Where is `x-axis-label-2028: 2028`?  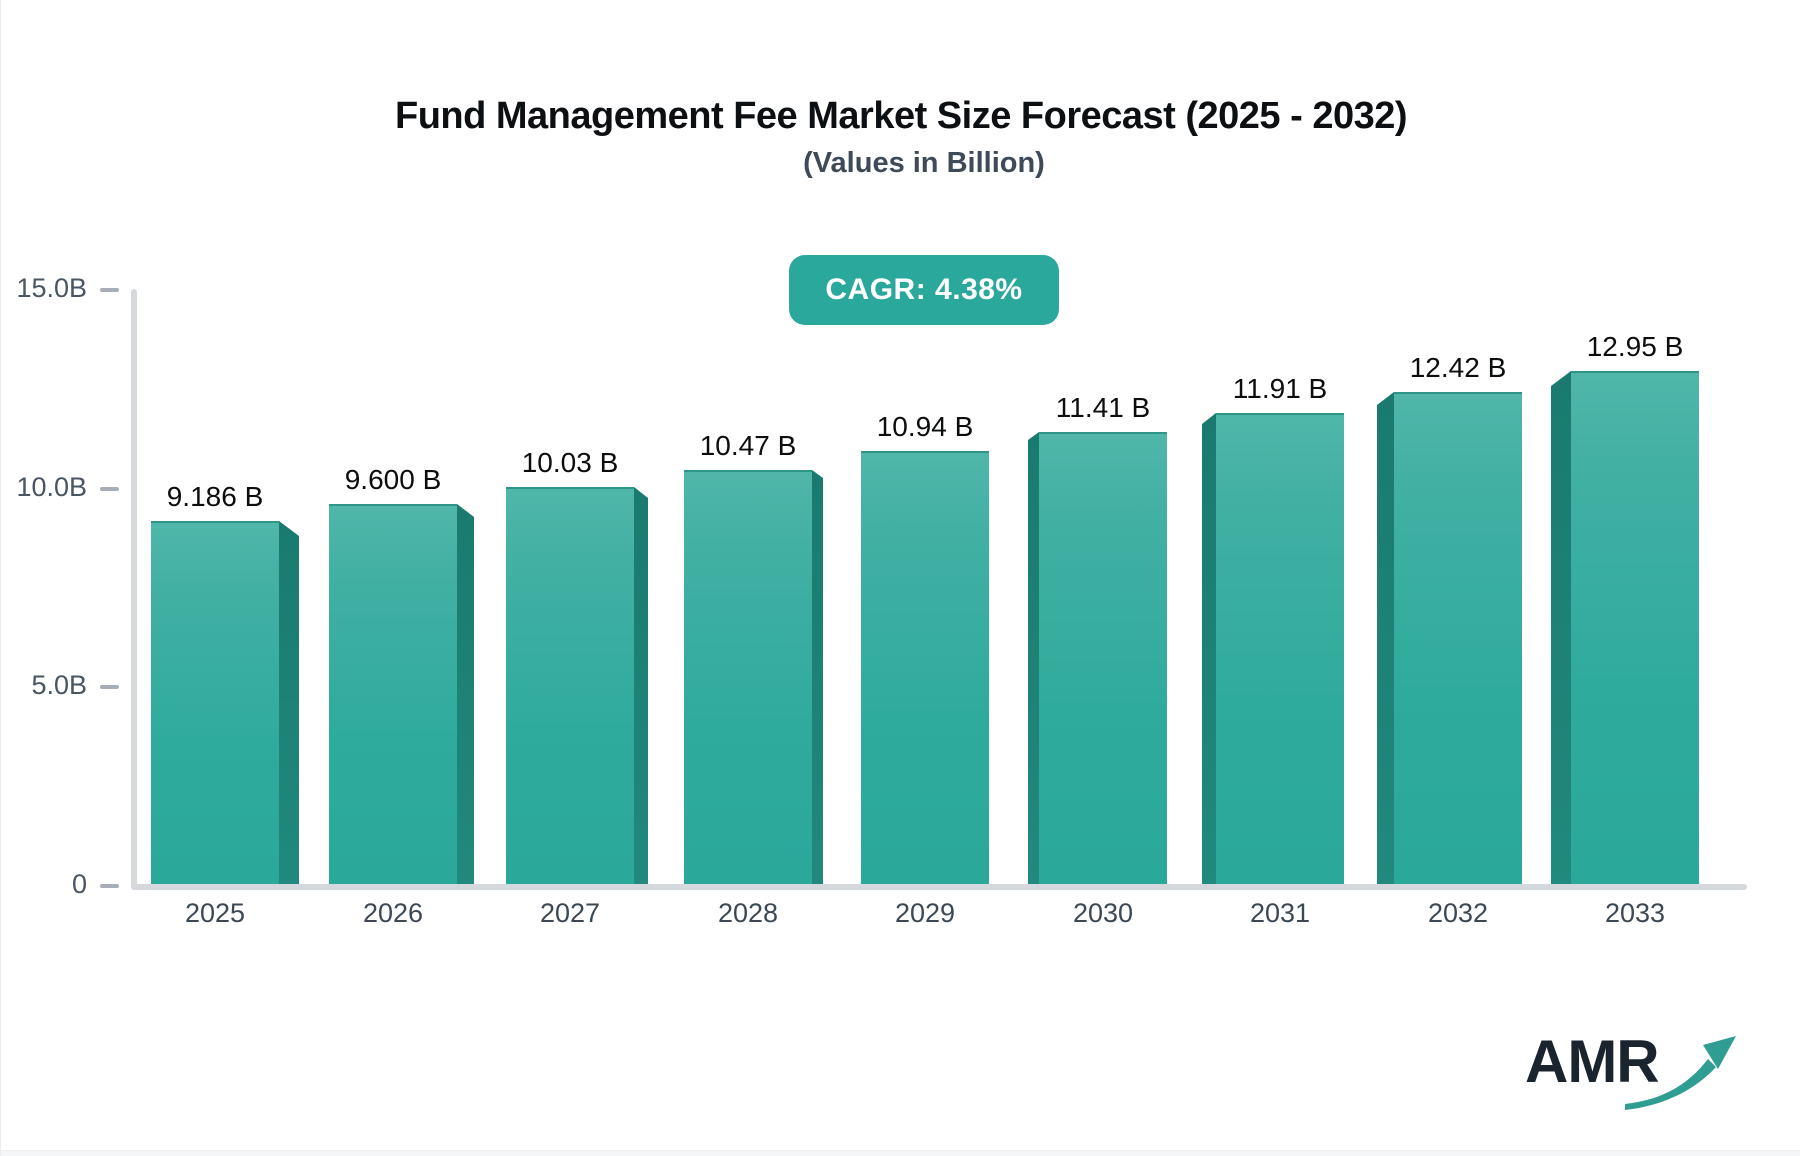 x-axis-label-2028: 2028 is located at coordinates (748, 913).